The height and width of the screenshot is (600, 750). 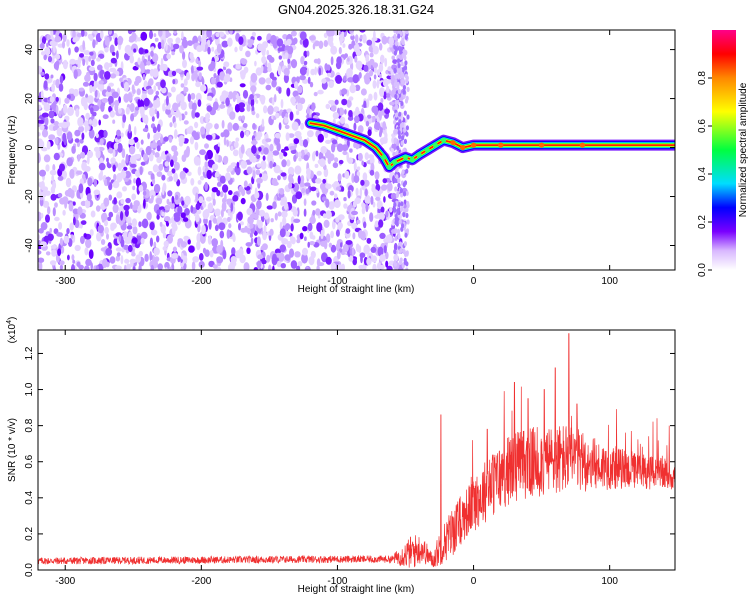 I want to click on y-tick-label: 0.8, so click(x=29, y=425).